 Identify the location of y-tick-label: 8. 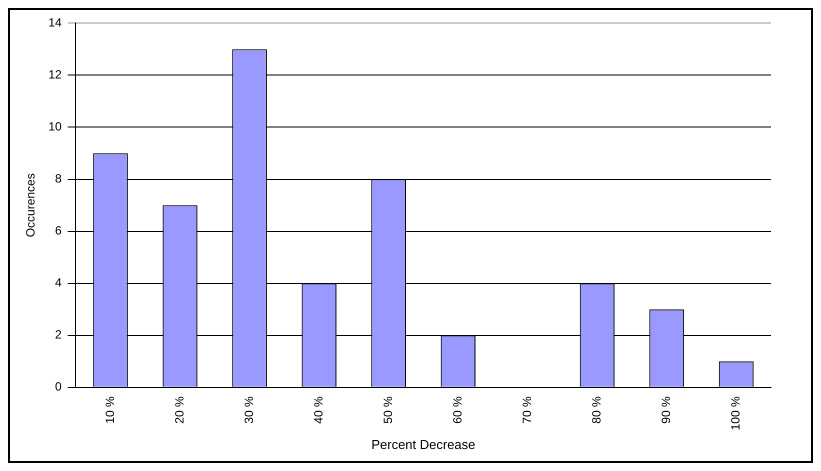
(58, 179).